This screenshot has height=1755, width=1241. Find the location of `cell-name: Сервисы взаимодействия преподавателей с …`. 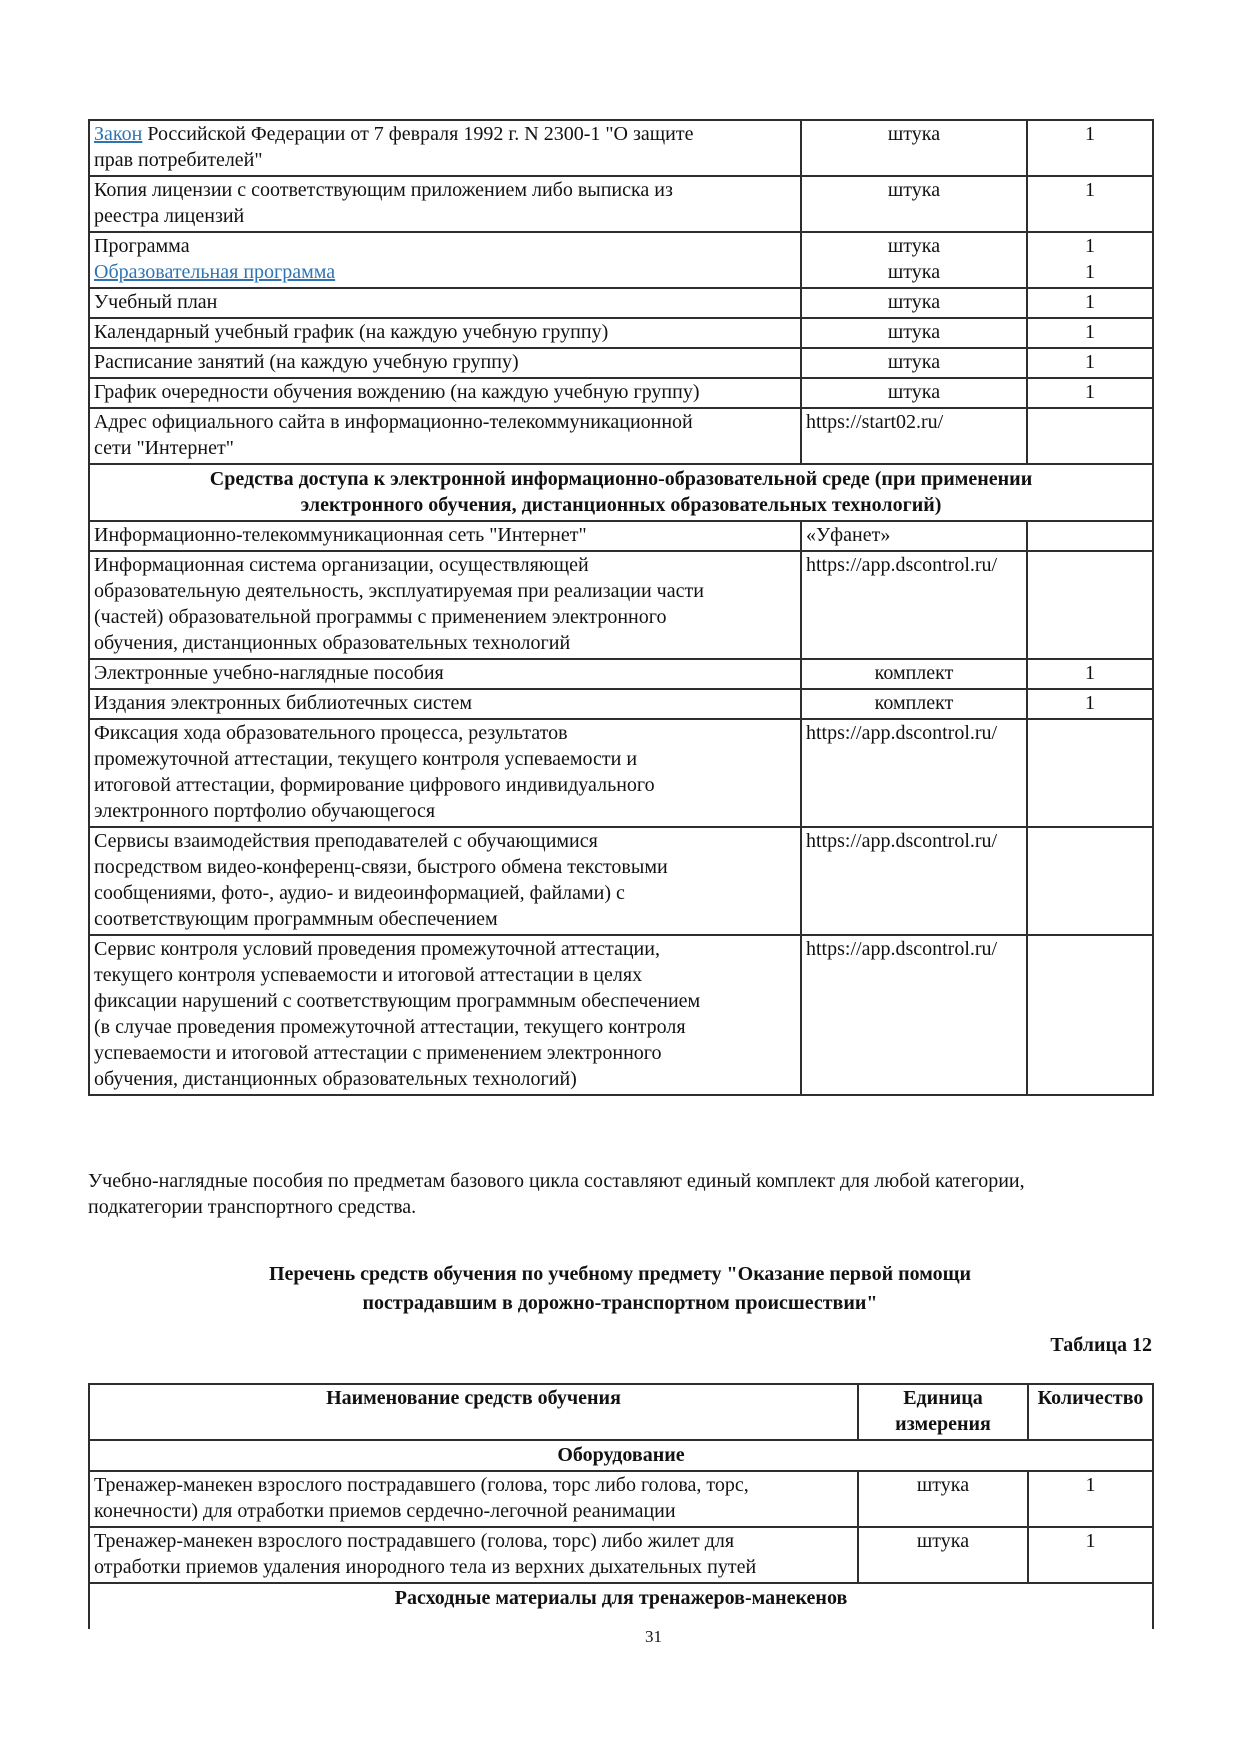

cell-name: Сервисы взаимодействия преподавателей с … is located at coordinates (445, 881).